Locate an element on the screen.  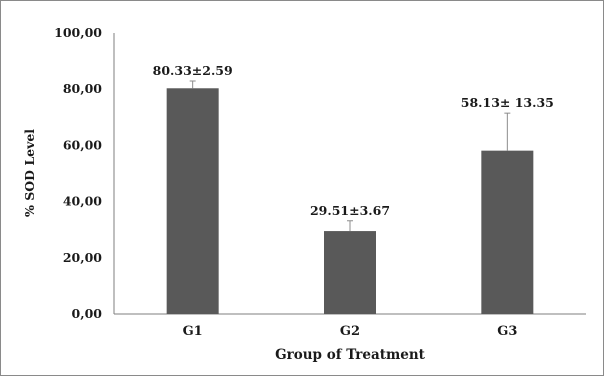
category-labels: G1 G2 G3 is located at coordinates (350, 331).